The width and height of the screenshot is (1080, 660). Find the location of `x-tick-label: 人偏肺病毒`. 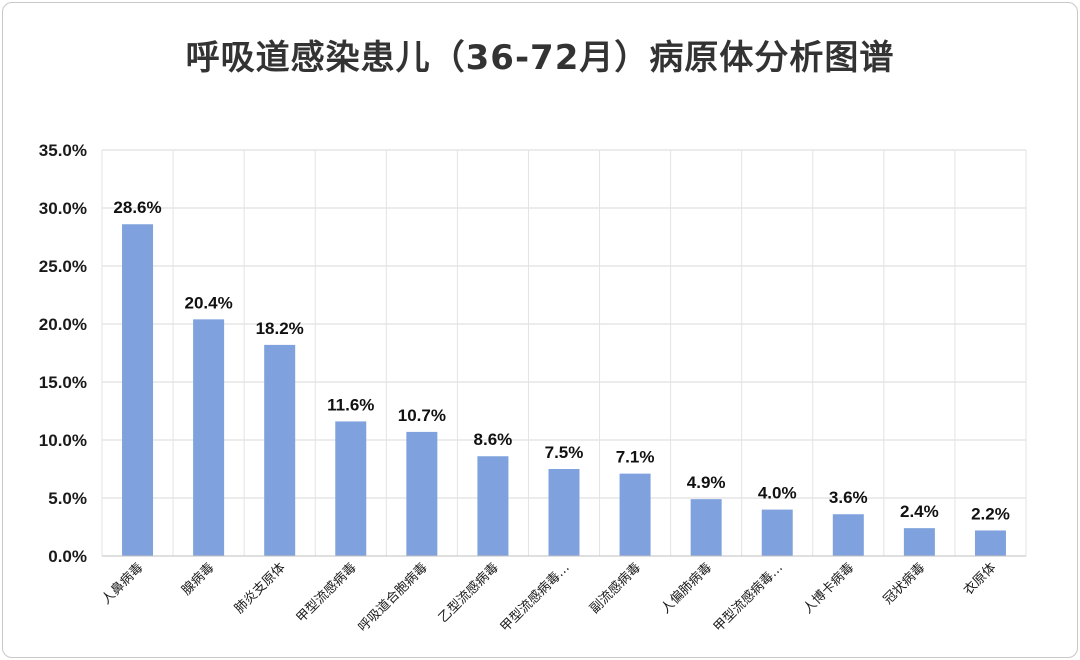

x-tick-label: 人偏肺病毒 is located at coordinates (686, 588).